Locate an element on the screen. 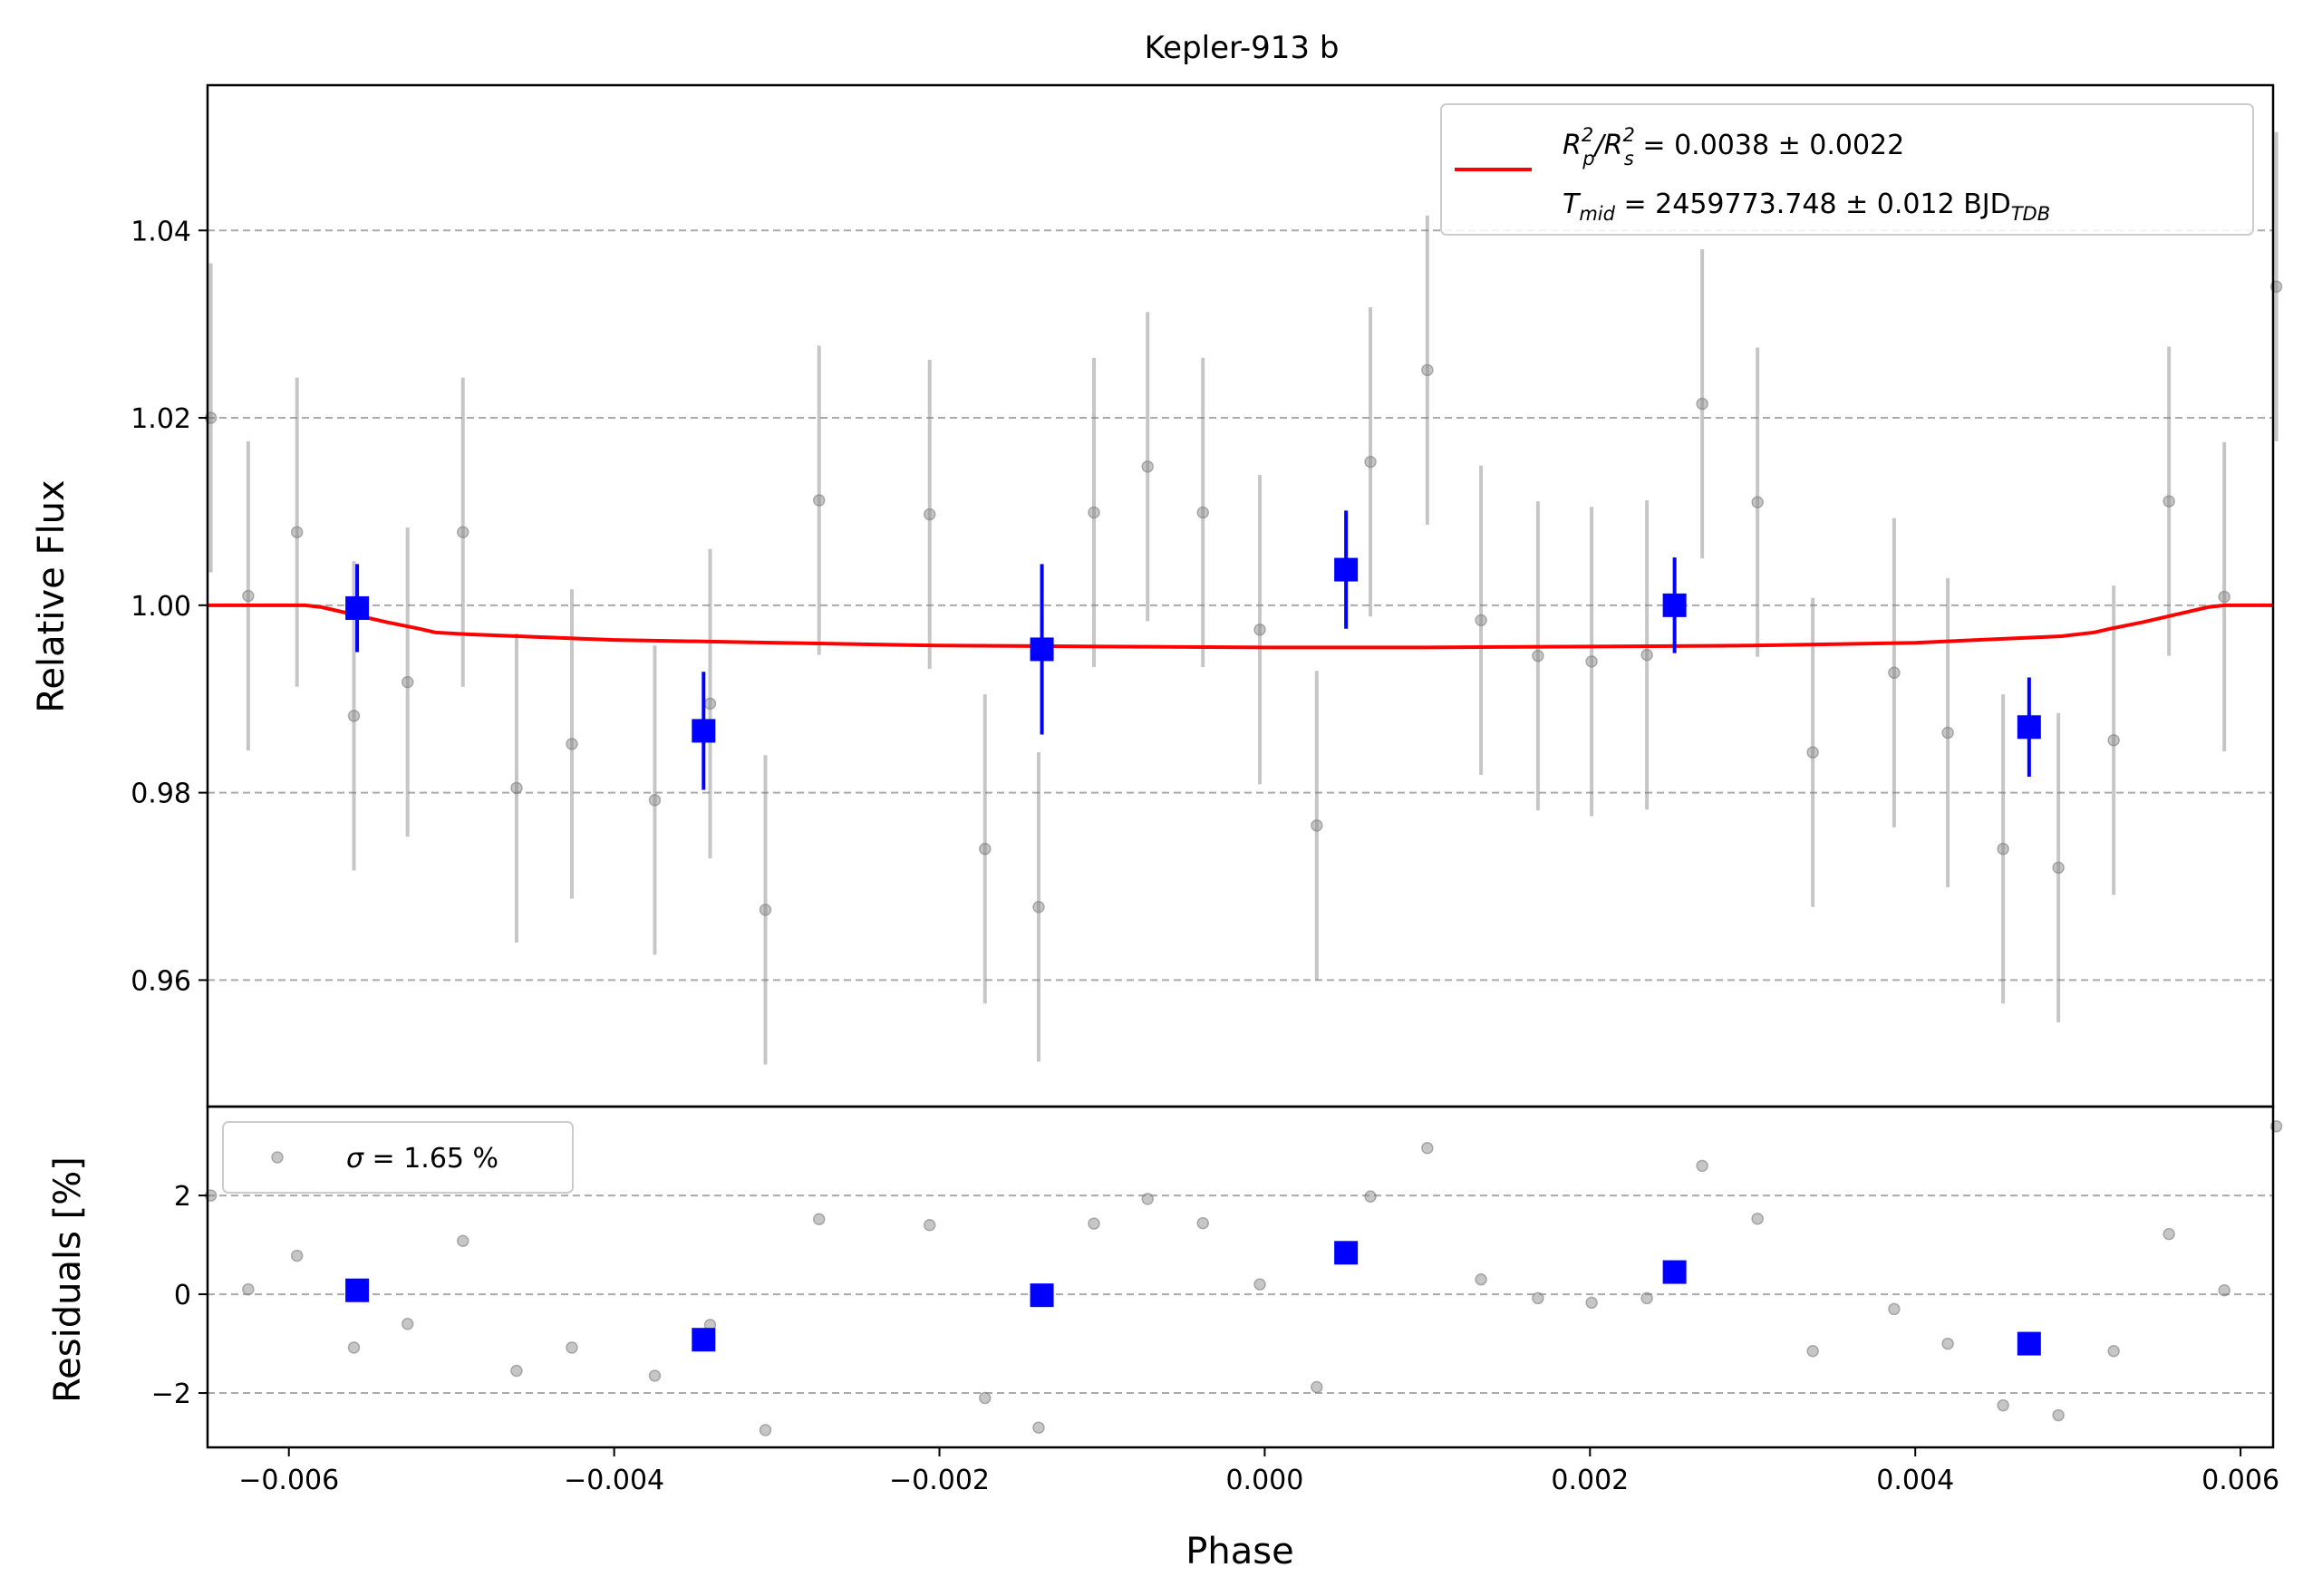  x-tick-label: −0.004 is located at coordinates (614, 1480).